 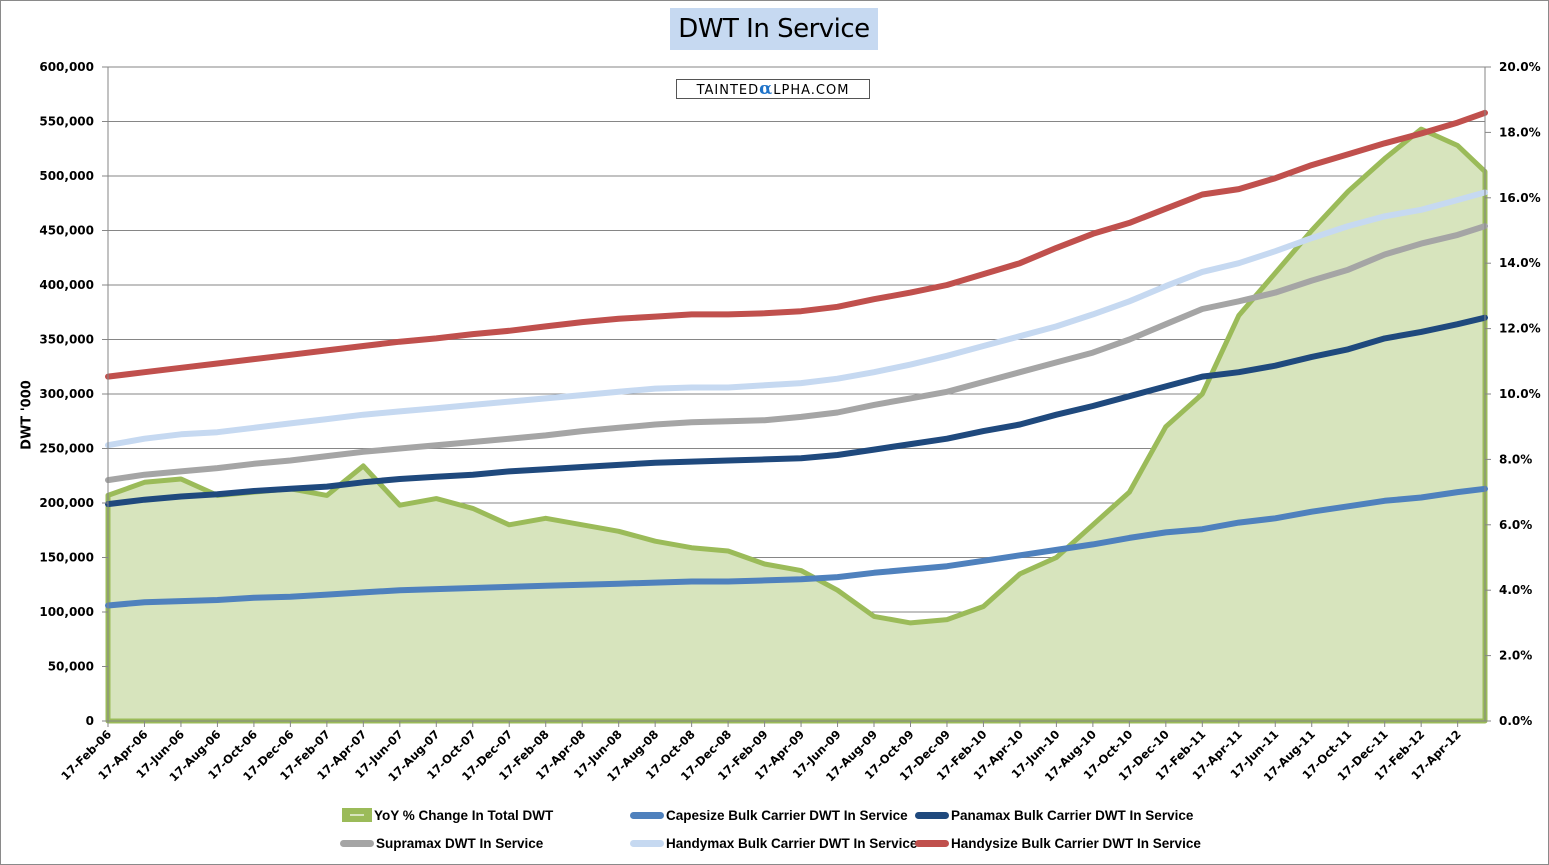 I want to click on y-tick-label: 0, so click(x=90, y=721).